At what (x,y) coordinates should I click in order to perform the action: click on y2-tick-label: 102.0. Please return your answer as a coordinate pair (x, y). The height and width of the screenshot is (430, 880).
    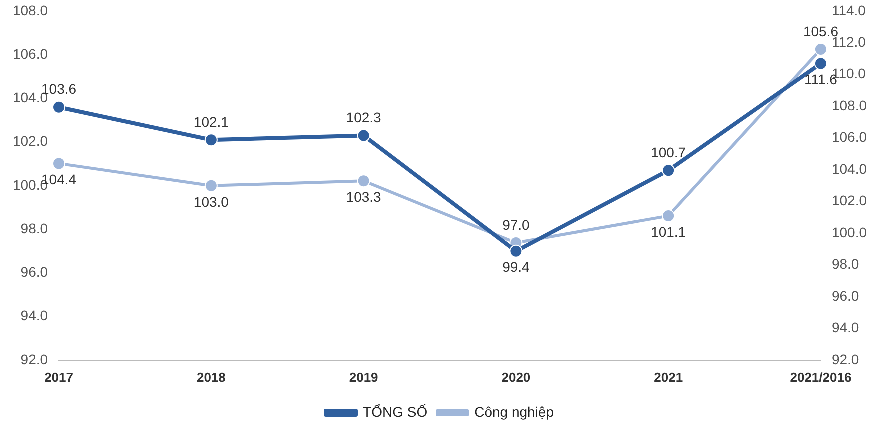
    Looking at the image, I should click on (850, 200).